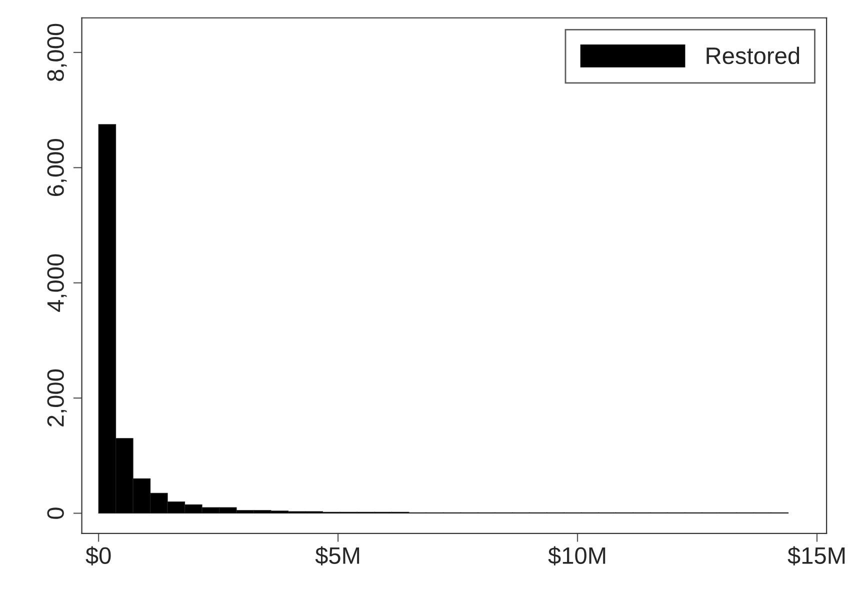 This screenshot has width=861, height=596. What do you see at coordinates (98, 556) in the screenshot?
I see `x-tick-label: $0` at bounding box center [98, 556].